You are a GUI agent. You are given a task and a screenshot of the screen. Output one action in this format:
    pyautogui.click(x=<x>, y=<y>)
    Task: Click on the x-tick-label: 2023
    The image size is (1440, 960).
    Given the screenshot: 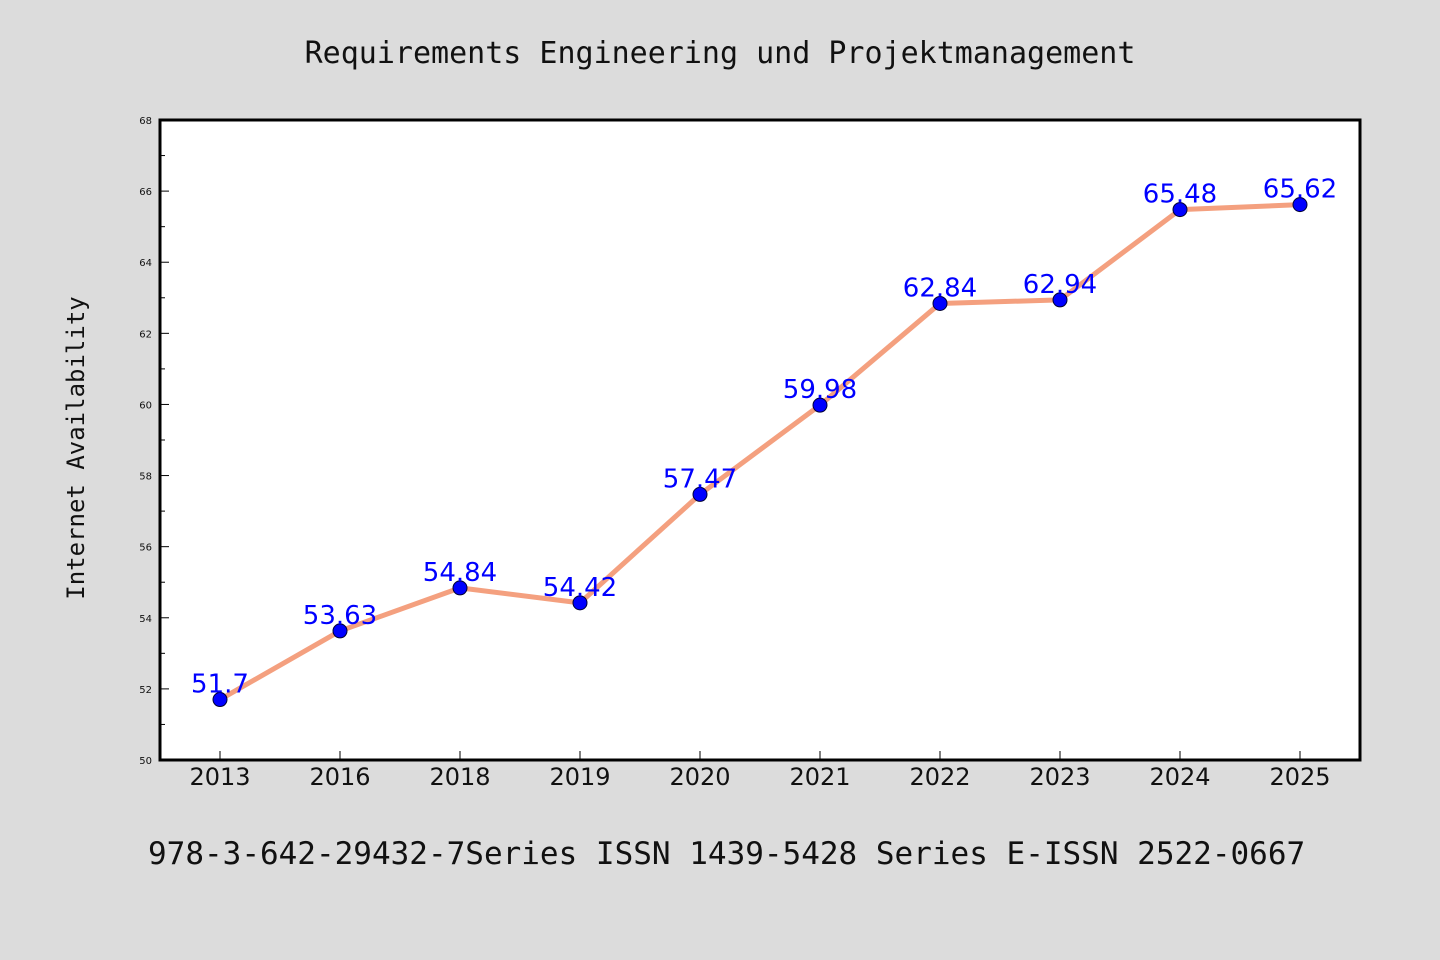 What is the action you would take?
    pyautogui.click(x=1059, y=777)
    